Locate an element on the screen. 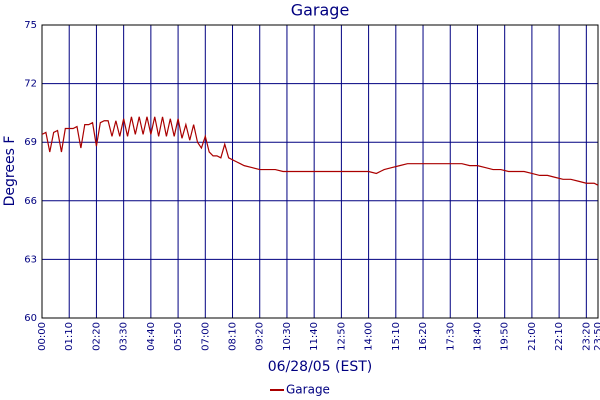 This screenshot has height=400, width=600. x-tick-label: 12:50 is located at coordinates (341, 336).